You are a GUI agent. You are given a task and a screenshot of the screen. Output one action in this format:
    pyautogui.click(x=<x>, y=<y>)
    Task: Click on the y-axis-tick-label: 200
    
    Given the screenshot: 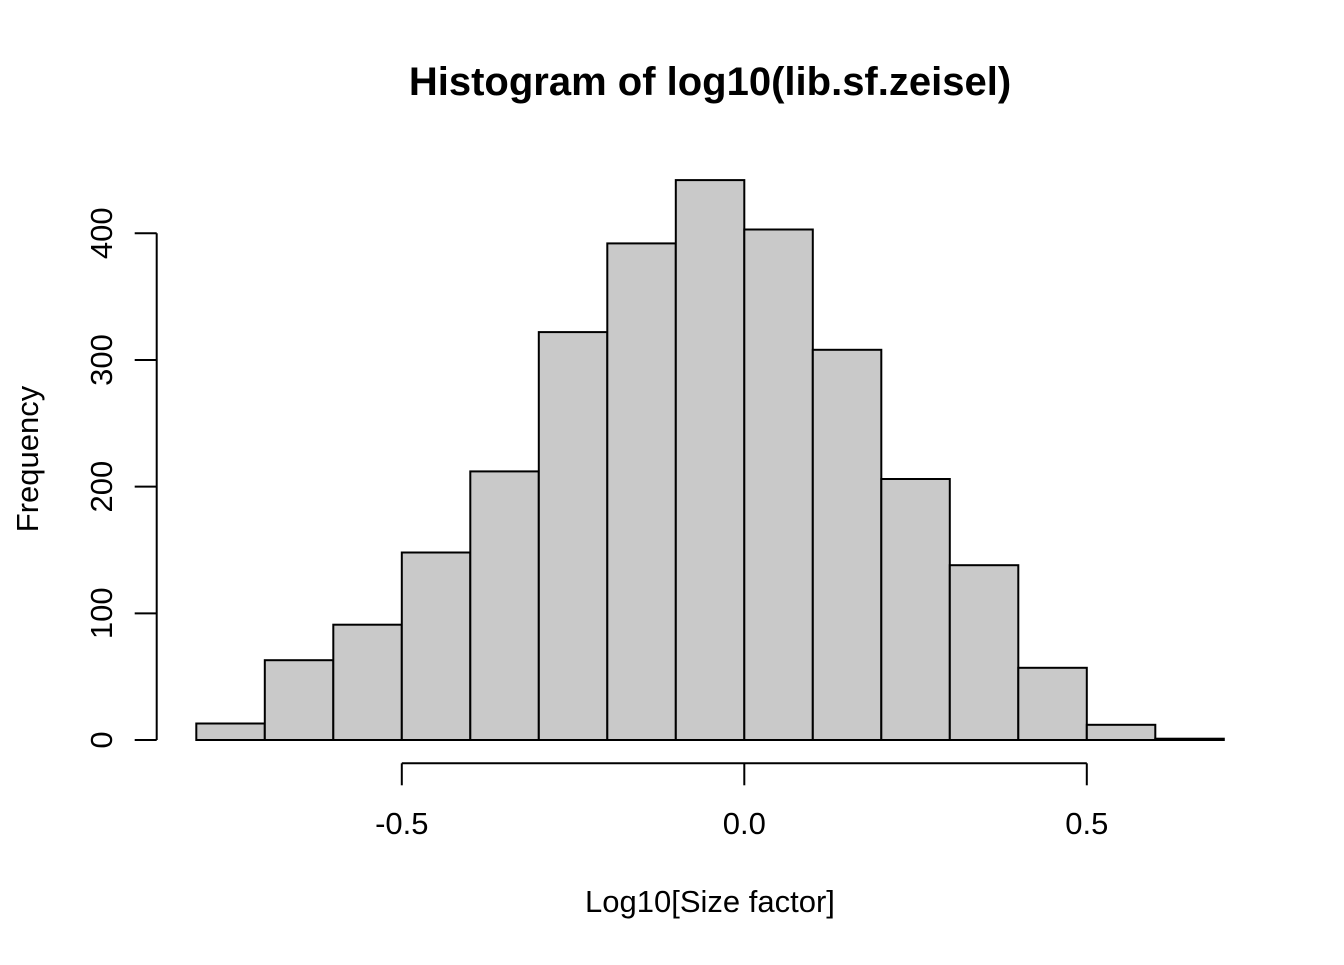 What is the action you would take?
    pyautogui.click(x=101, y=487)
    